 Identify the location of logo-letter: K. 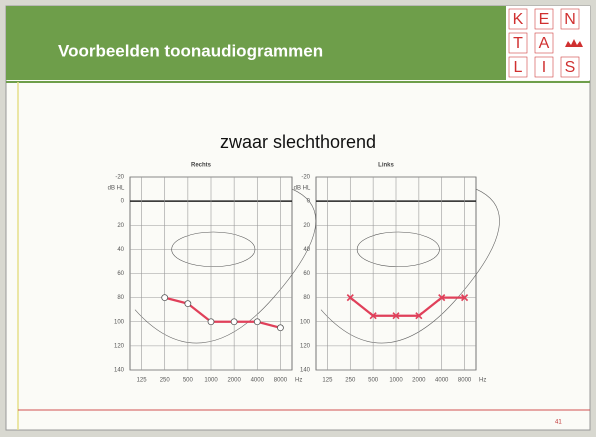
(518, 19).